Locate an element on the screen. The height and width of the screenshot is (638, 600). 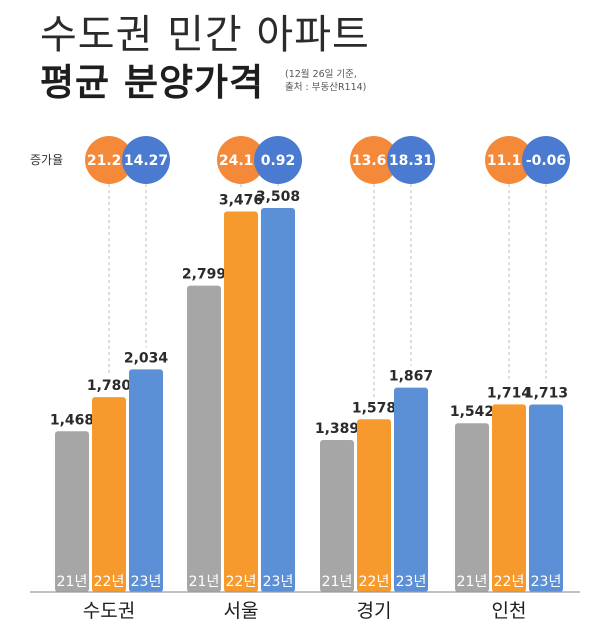
year-label-수도권-21년: 21년 is located at coordinates (72, 582).